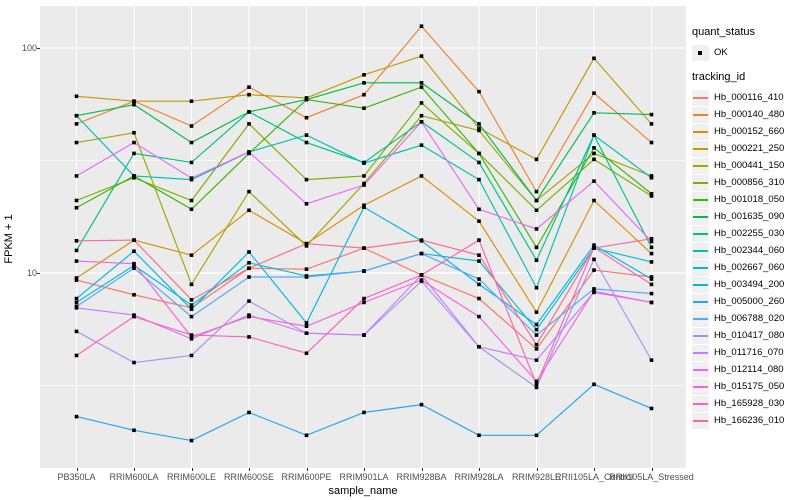 The width and height of the screenshot is (800, 500). What do you see at coordinates (479, 477) in the screenshot?
I see `x-tick-label: RRIM928LA` at bounding box center [479, 477].